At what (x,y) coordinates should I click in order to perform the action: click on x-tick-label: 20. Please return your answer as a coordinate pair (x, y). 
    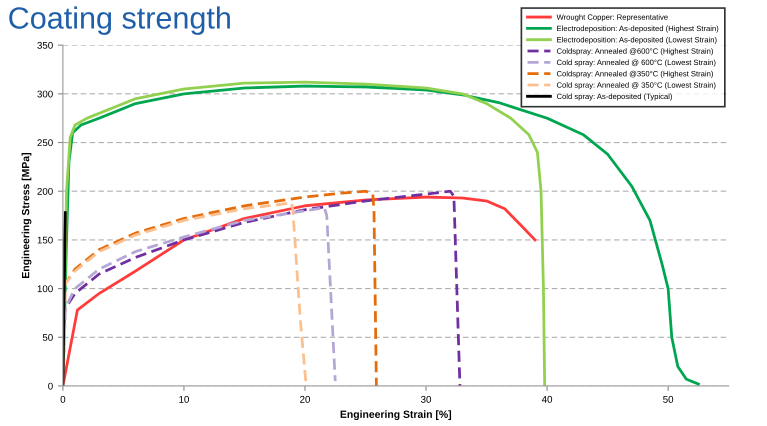
    Looking at the image, I should click on (305, 399).